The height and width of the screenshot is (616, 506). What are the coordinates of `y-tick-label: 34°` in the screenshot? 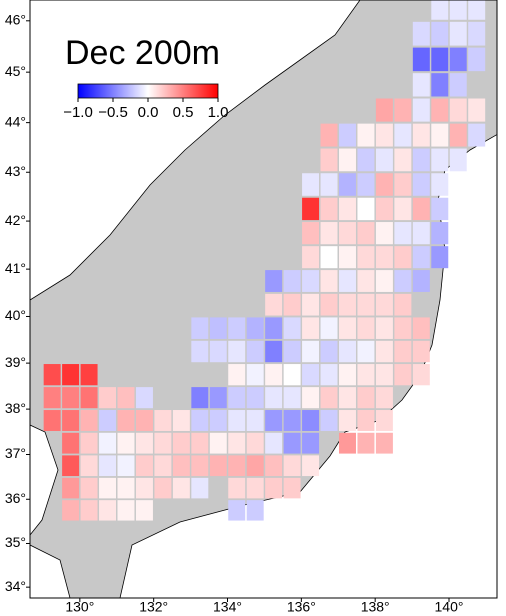 It's located at (15, 586).